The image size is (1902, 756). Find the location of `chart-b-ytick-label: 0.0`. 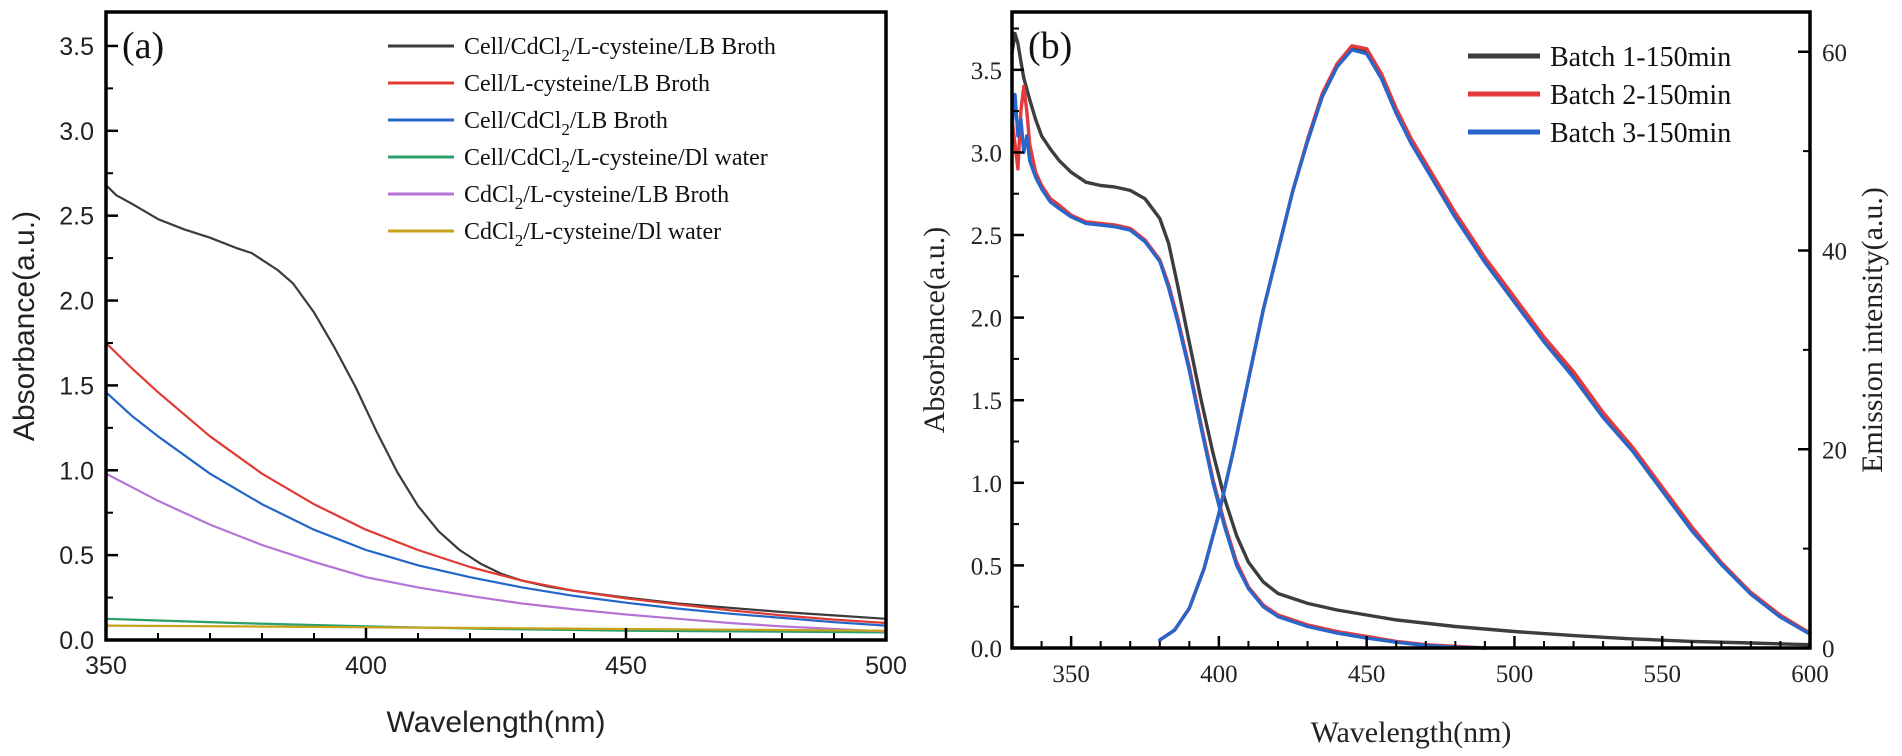

chart-b-ytick-label: 0.0 is located at coordinates (986, 649).